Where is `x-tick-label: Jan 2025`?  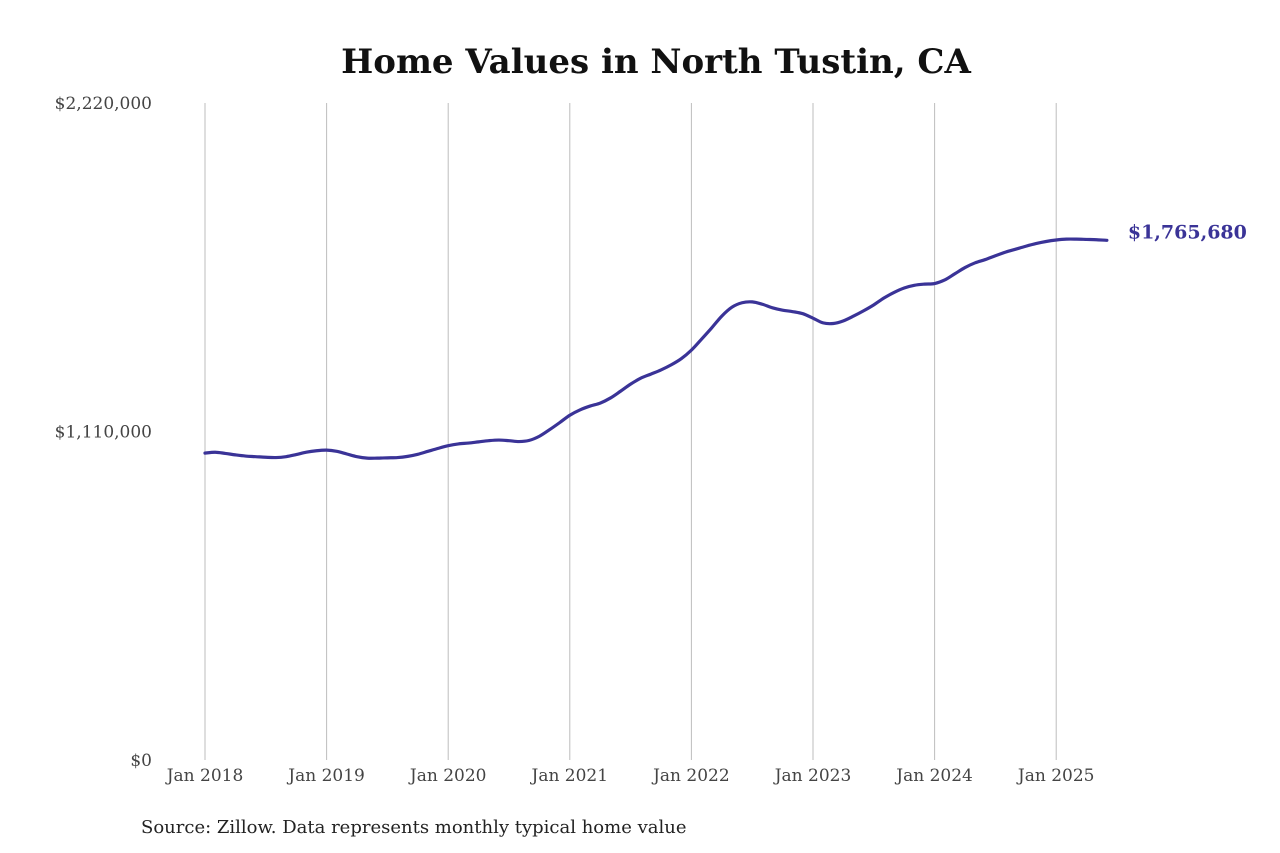
x-tick-label: Jan 2025 is located at coordinates (1055, 776).